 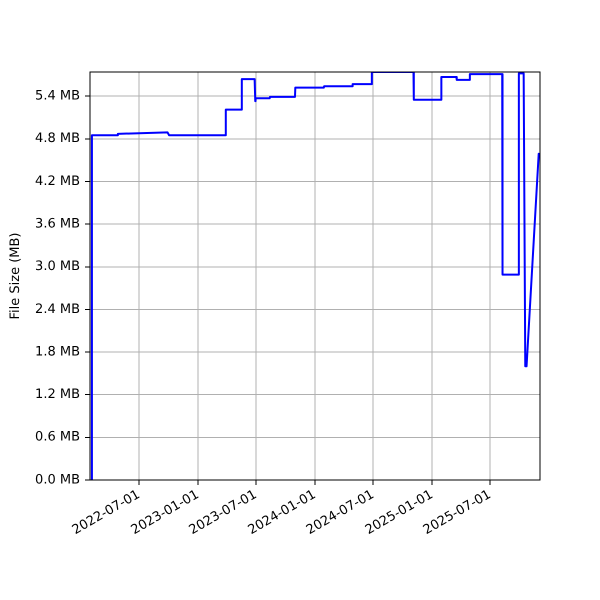 What do you see at coordinates (57, 266) in the screenshot?
I see `y-tick-label: 3.0 MB` at bounding box center [57, 266].